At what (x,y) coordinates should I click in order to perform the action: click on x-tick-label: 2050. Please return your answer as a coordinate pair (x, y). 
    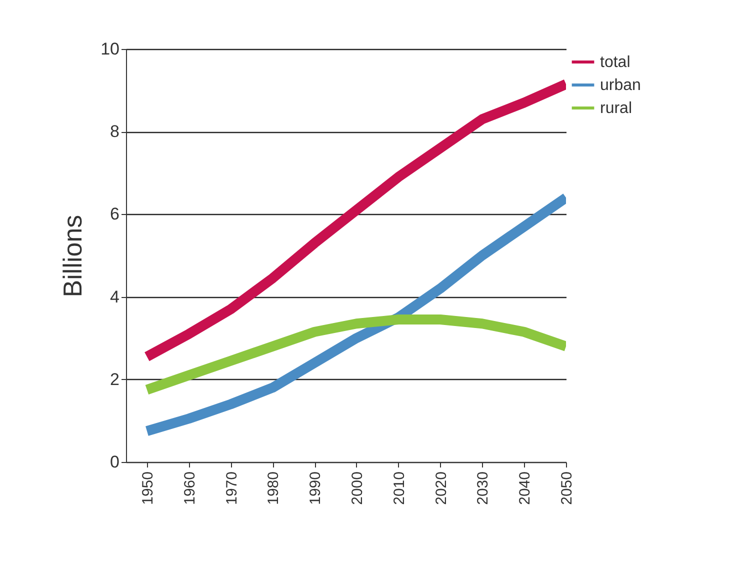
    Looking at the image, I should click on (567, 488).